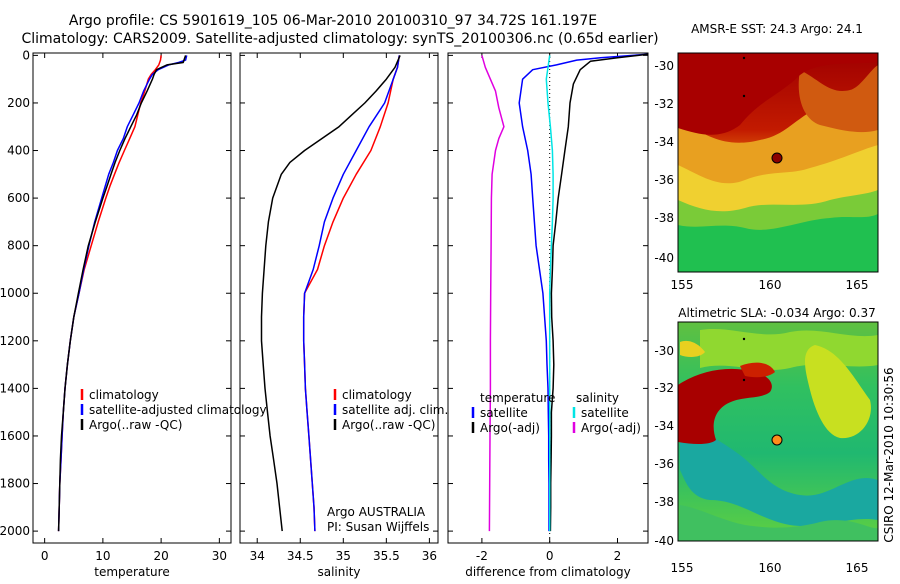 The width and height of the screenshot is (900, 584). I want to click on sla-ytick: -38, so click(664, 502).